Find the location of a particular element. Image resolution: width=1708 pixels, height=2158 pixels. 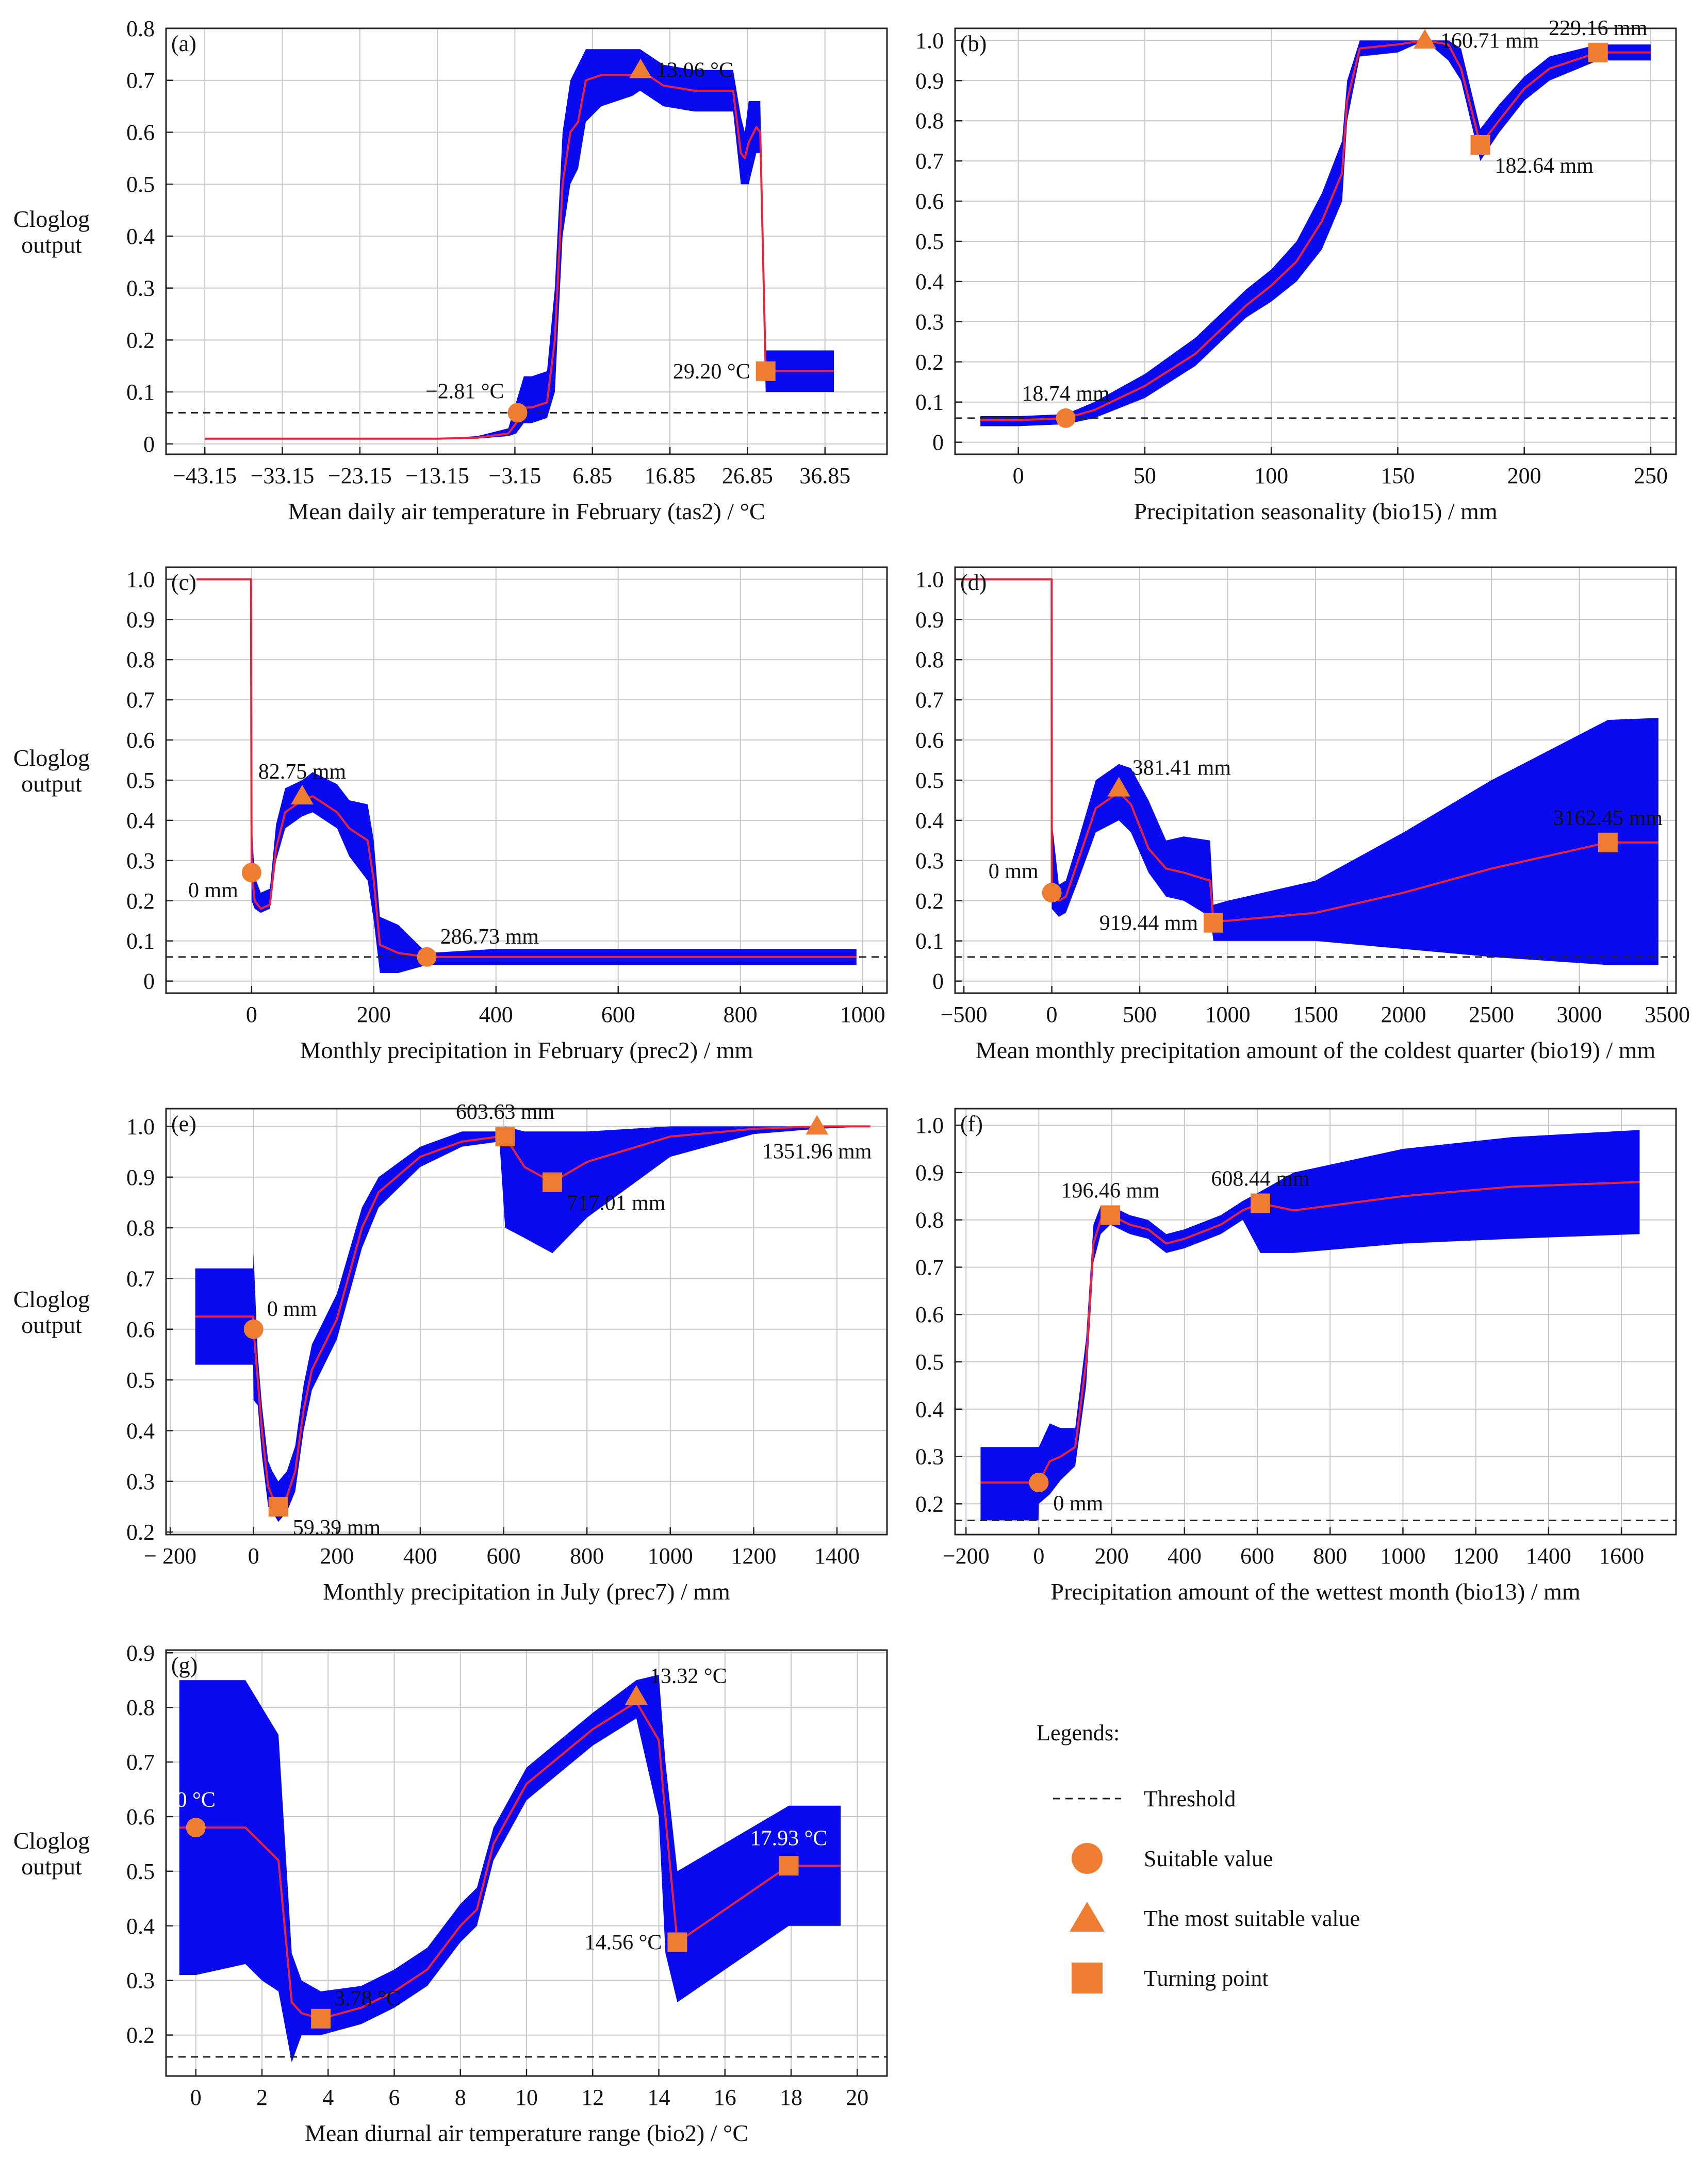

panel-label: (c) is located at coordinates (183, 582).